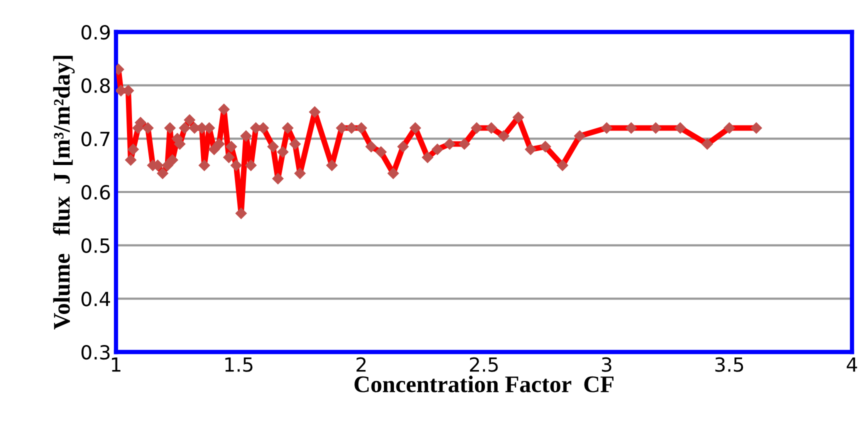 The height and width of the screenshot is (425, 866). What do you see at coordinates (729, 364) in the screenshot?
I see `x-tick-label: 3.5` at bounding box center [729, 364].